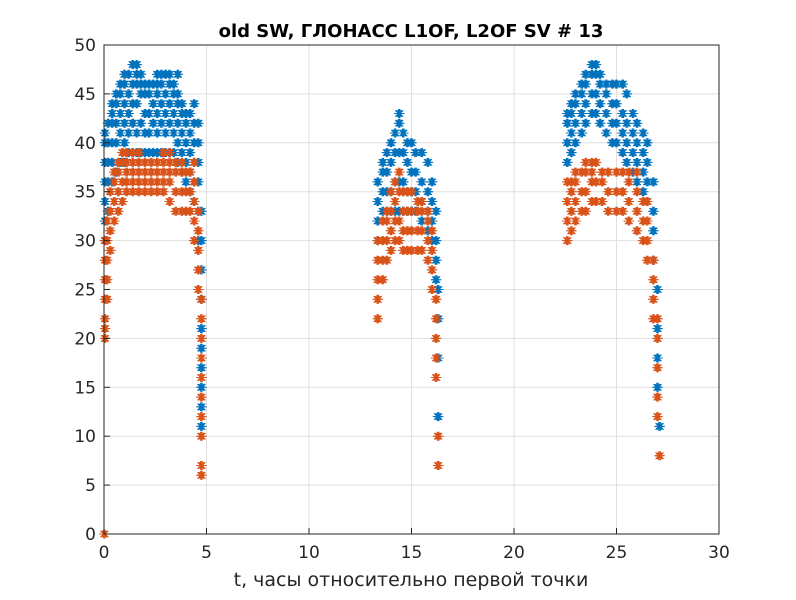 This screenshot has width=796, height=600. What do you see at coordinates (85, 437) in the screenshot?
I see `y-tick-label: 10` at bounding box center [85, 437].